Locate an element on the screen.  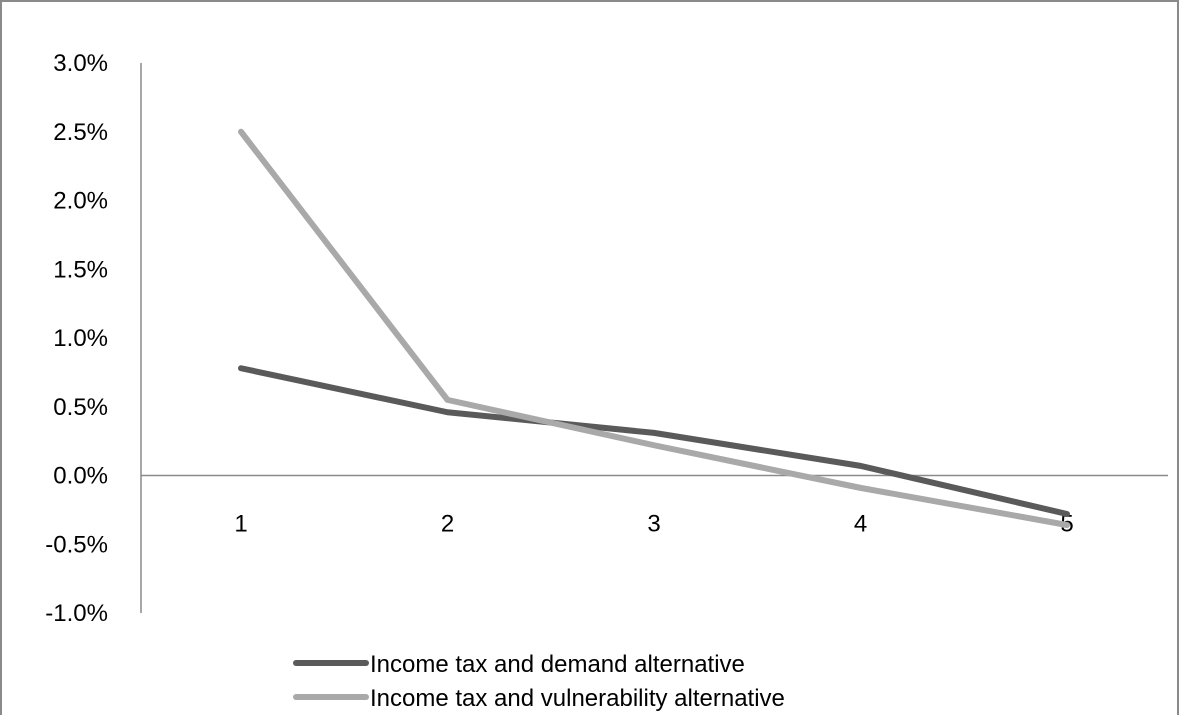
legend-label-1: Income tax and demand alternative is located at coordinates (557, 664).